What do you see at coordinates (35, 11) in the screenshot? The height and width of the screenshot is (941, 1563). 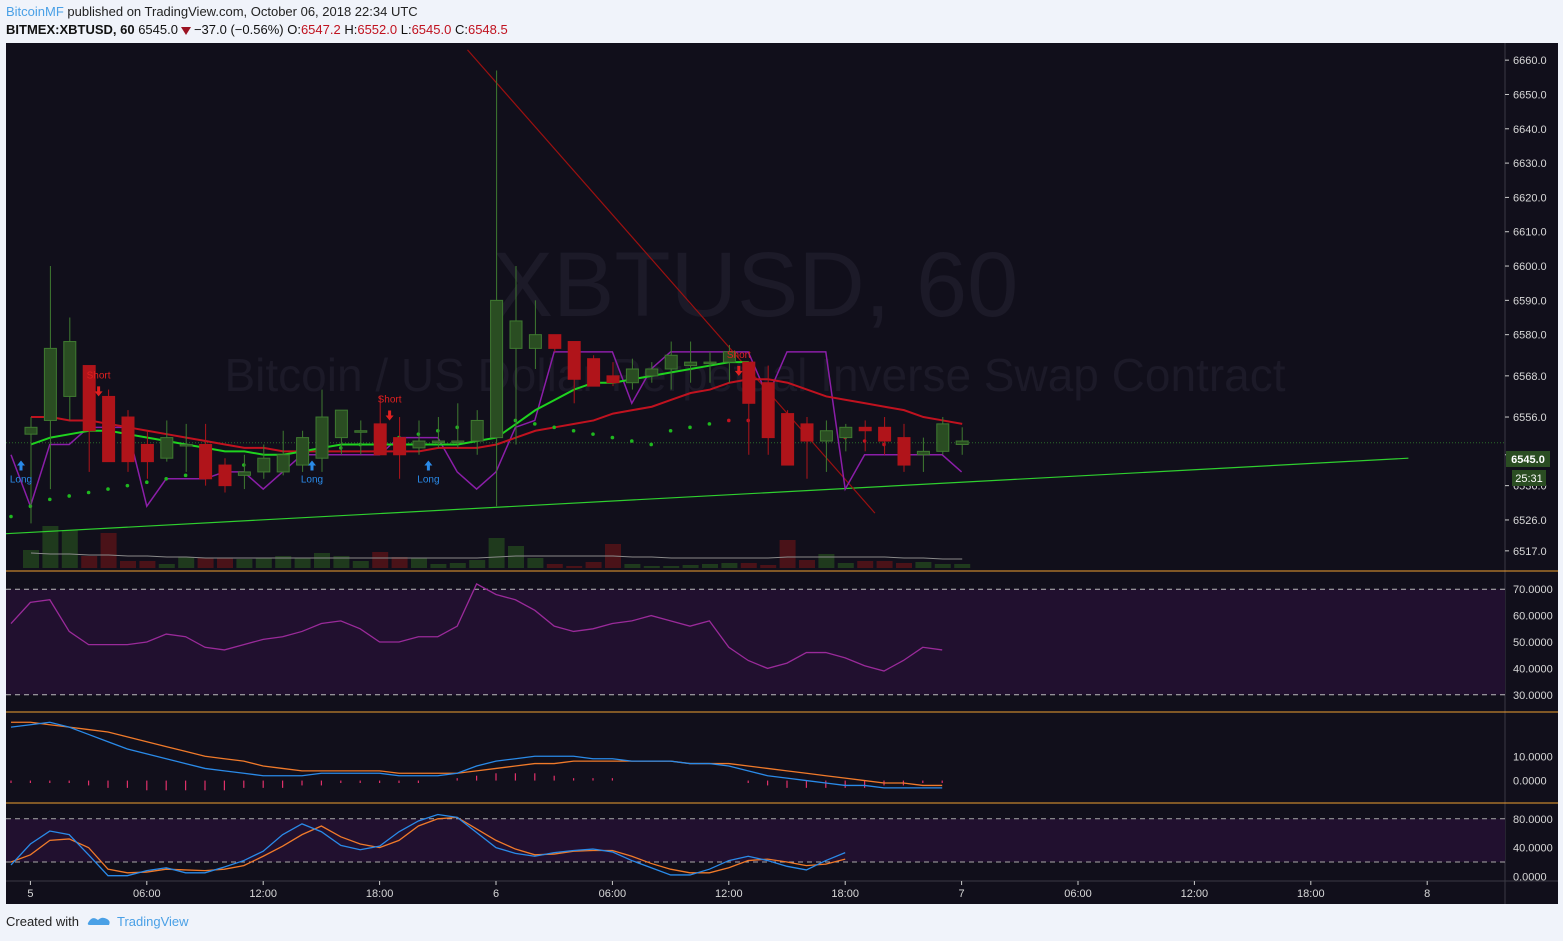 I see `author-link: BitcoinMF` at bounding box center [35, 11].